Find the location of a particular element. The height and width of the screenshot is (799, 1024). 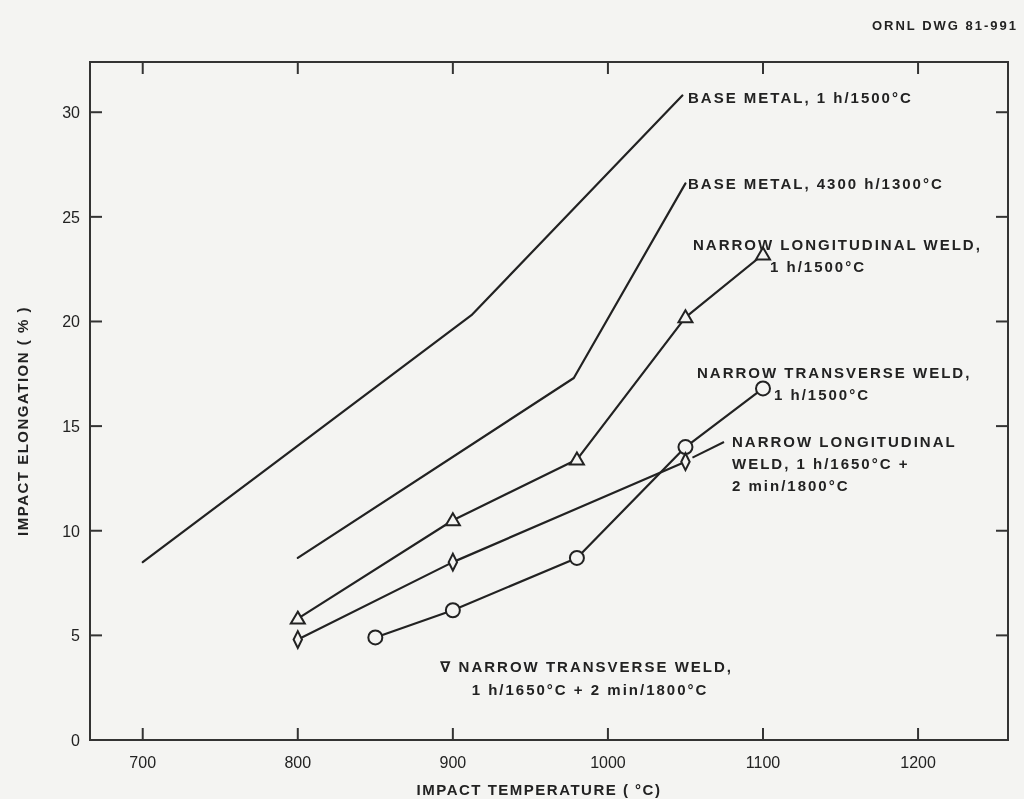

annotation: ∇ NARROW TRANSVERSE WELD, 1 h/1650°C + 2 min/1800°C is located at coordinates (586, 678).